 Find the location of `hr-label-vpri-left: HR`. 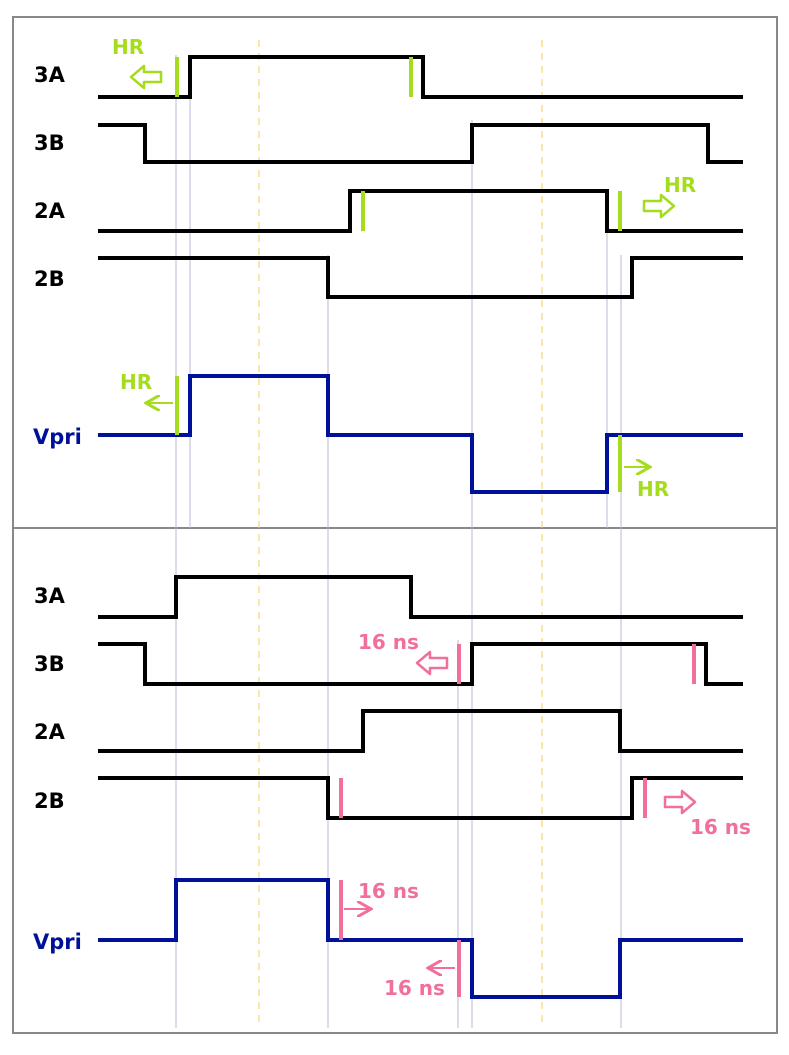

hr-label-vpri-left: HR is located at coordinates (136, 382).